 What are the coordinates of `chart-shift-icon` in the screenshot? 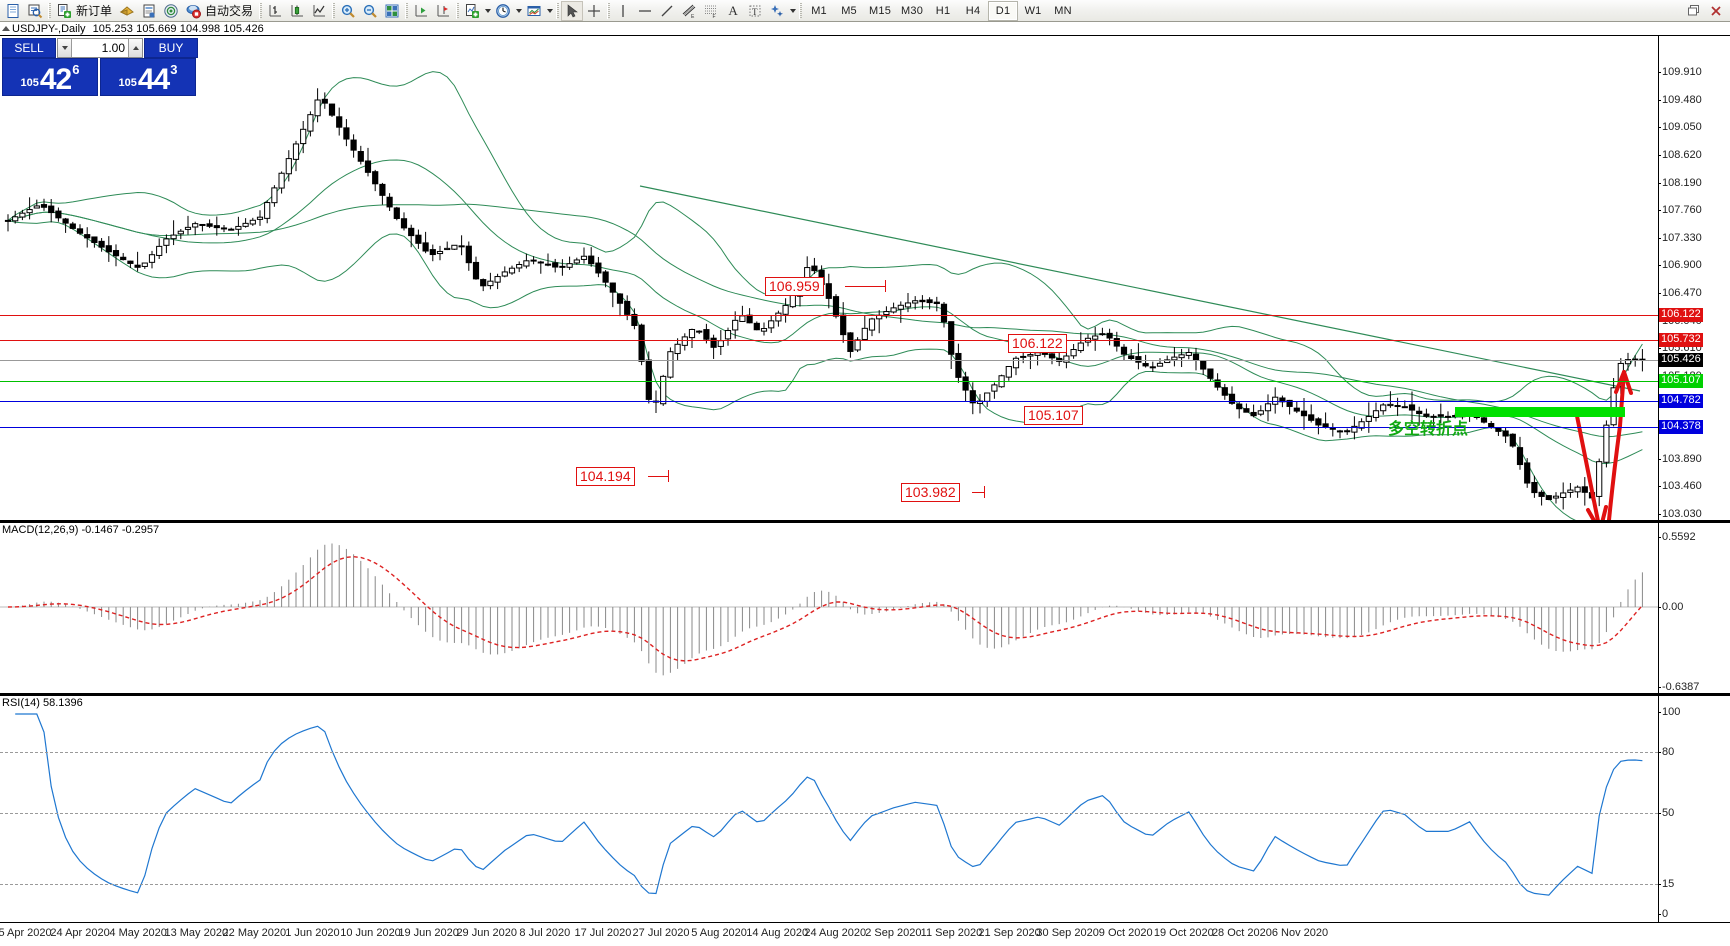 It's located at (421, 11).